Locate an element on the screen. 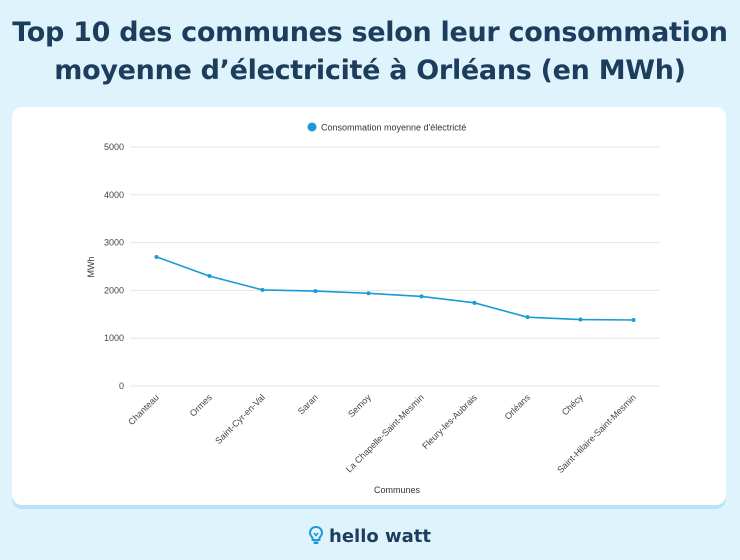  series-line is located at coordinates (395, 288).